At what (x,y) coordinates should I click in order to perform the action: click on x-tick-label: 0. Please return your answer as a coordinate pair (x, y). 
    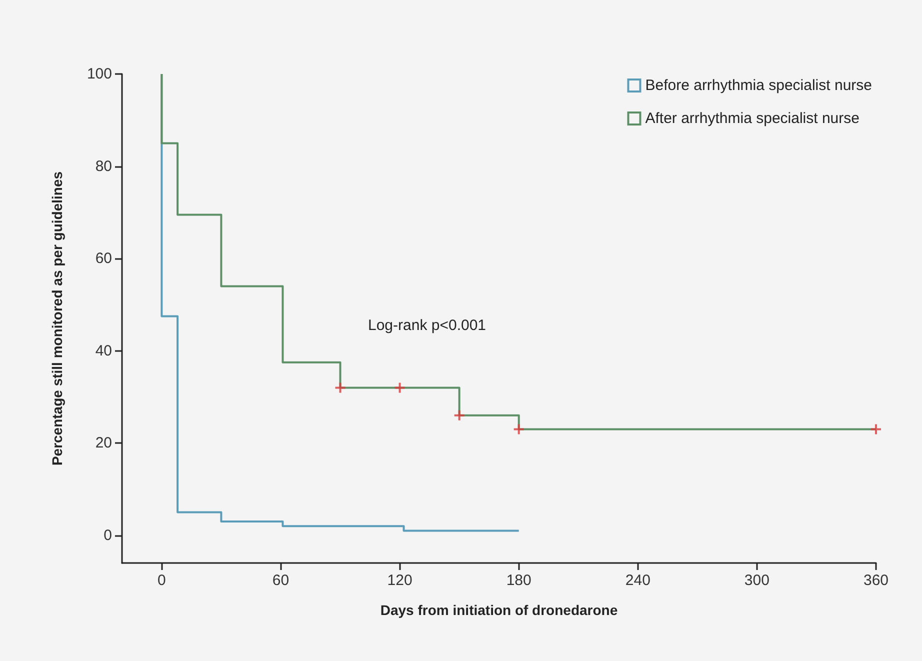
    Looking at the image, I should click on (162, 580).